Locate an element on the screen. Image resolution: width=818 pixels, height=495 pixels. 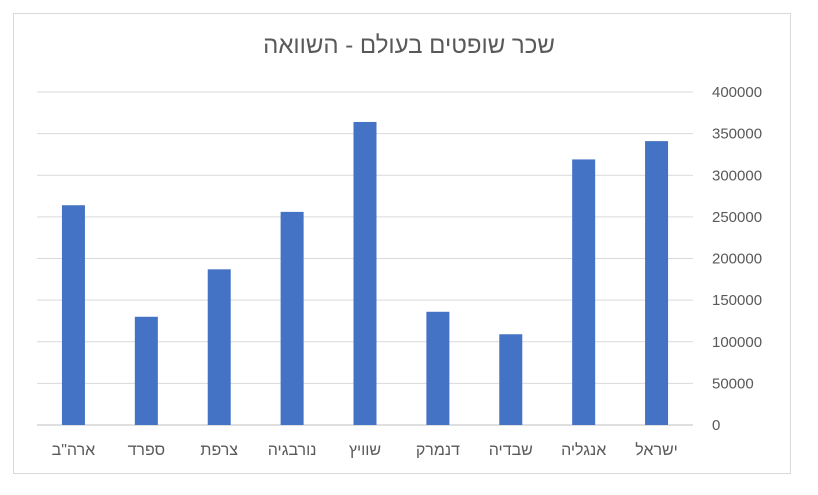
x-tick-label: שבדיה is located at coordinates (511, 450).